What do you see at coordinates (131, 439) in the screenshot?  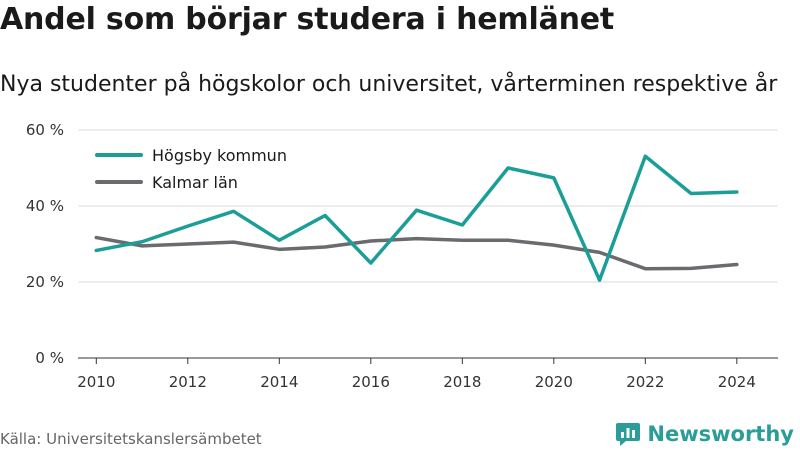 I see `source-note: Källa: Universitetskanslersämbetet` at bounding box center [131, 439].